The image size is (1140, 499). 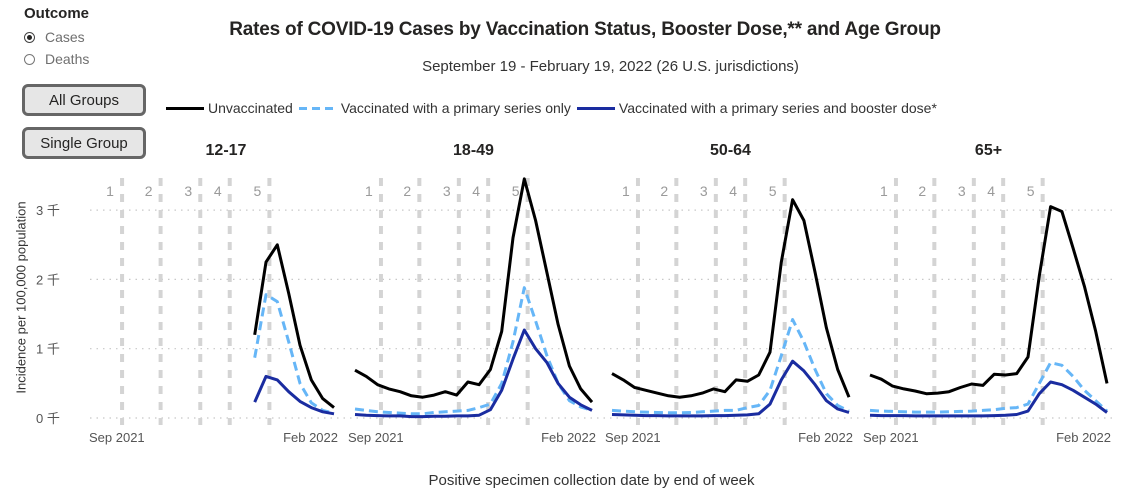 I want to click on outcome-title: Outcome, so click(x=57, y=13).